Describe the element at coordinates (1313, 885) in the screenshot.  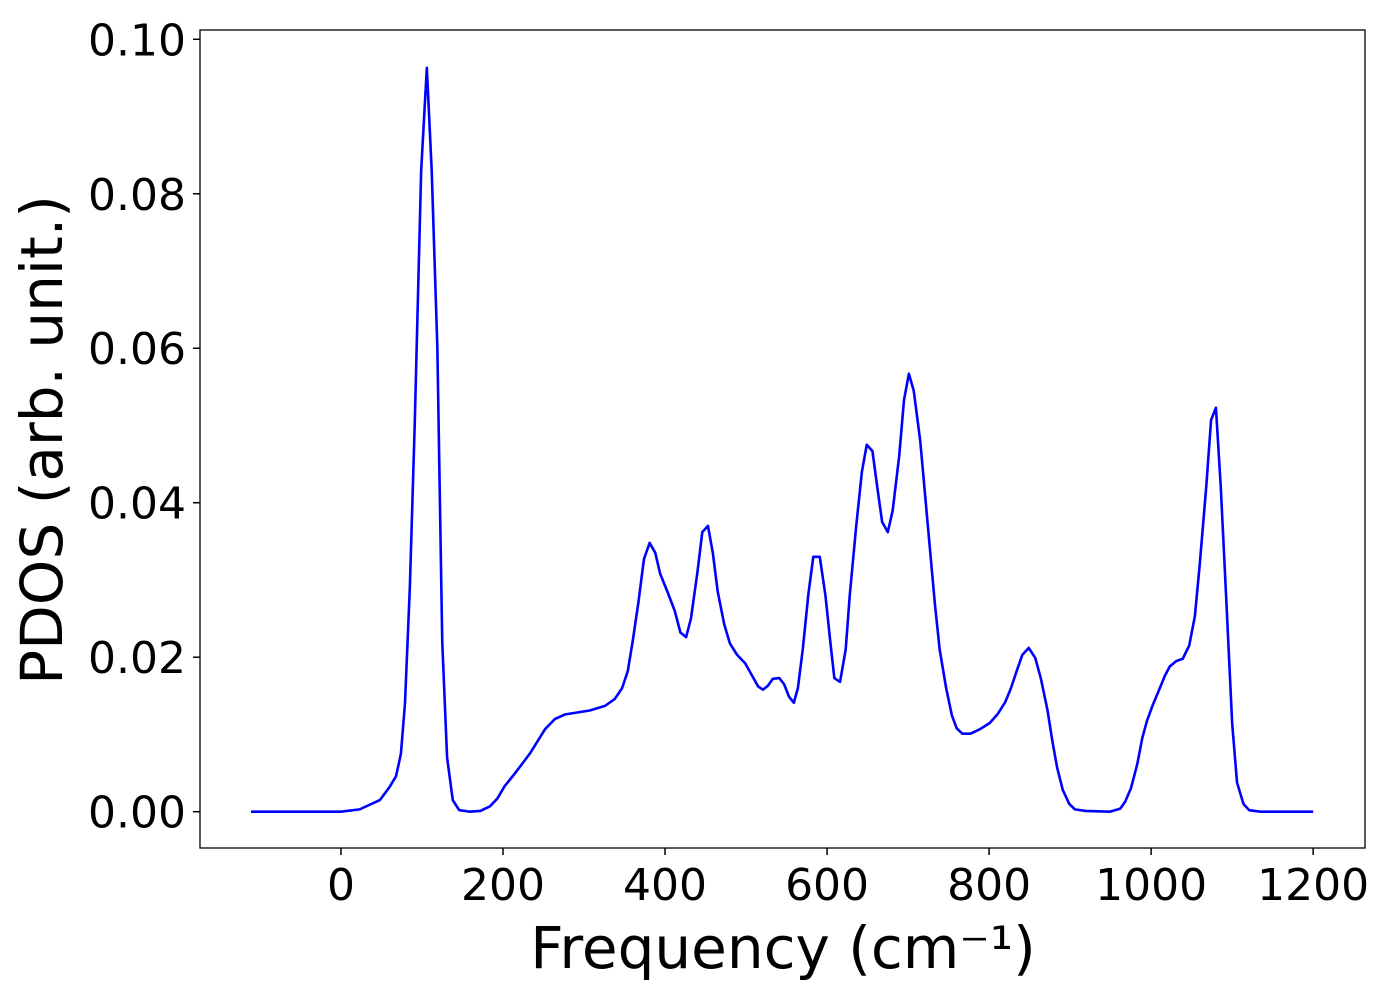
I see `x-tick-label: 1200` at that location.